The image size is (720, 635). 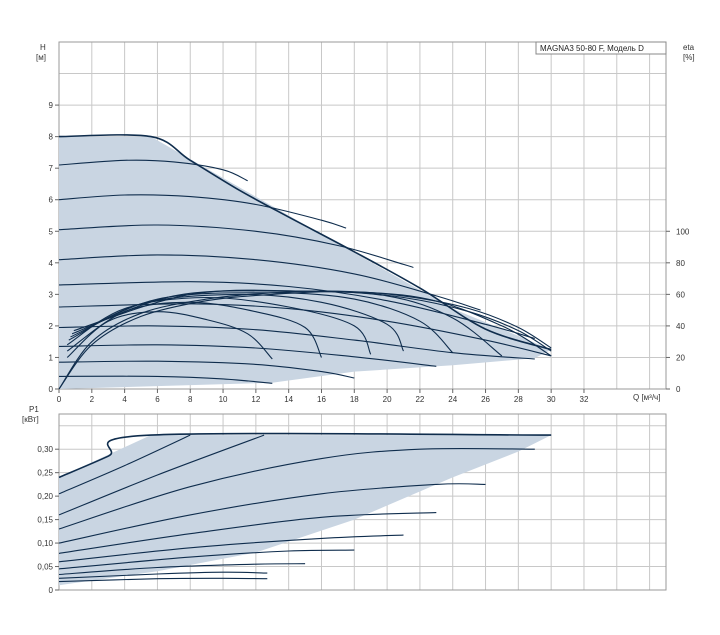 I want to click on x-tick-label: 0, so click(x=59, y=399).